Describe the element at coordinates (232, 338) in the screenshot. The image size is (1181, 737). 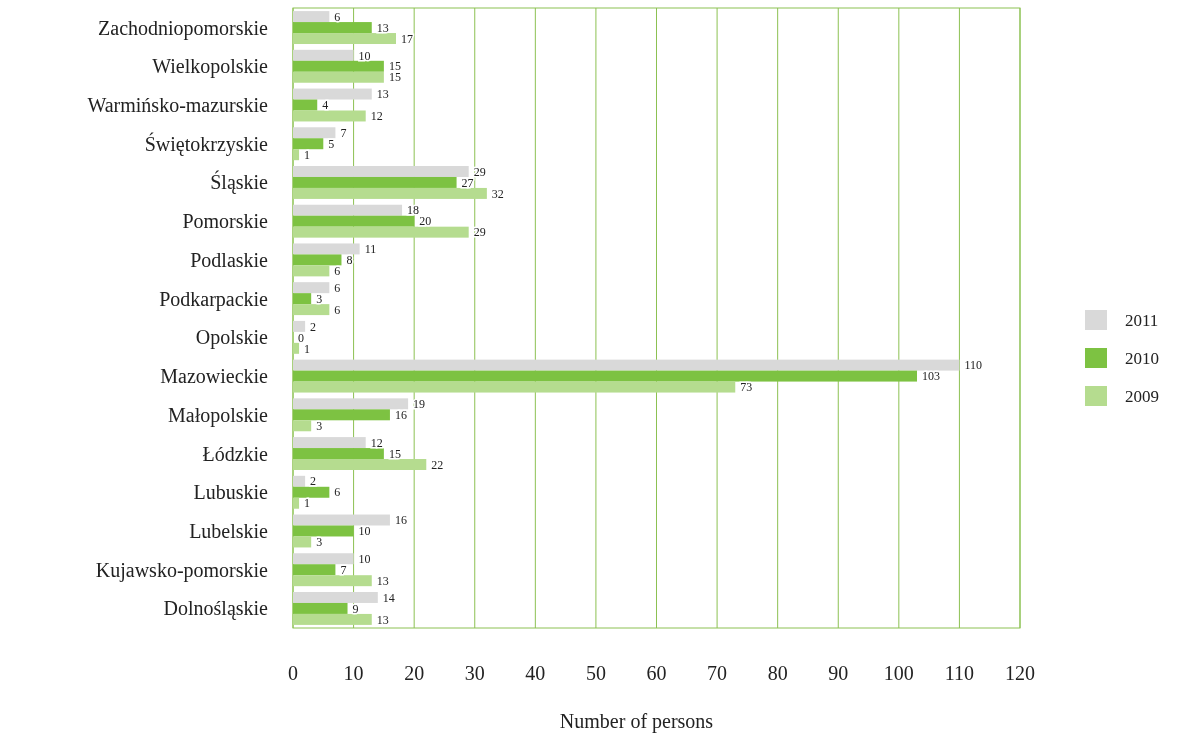
I see `y-tick-label: Opolskie` at that location.